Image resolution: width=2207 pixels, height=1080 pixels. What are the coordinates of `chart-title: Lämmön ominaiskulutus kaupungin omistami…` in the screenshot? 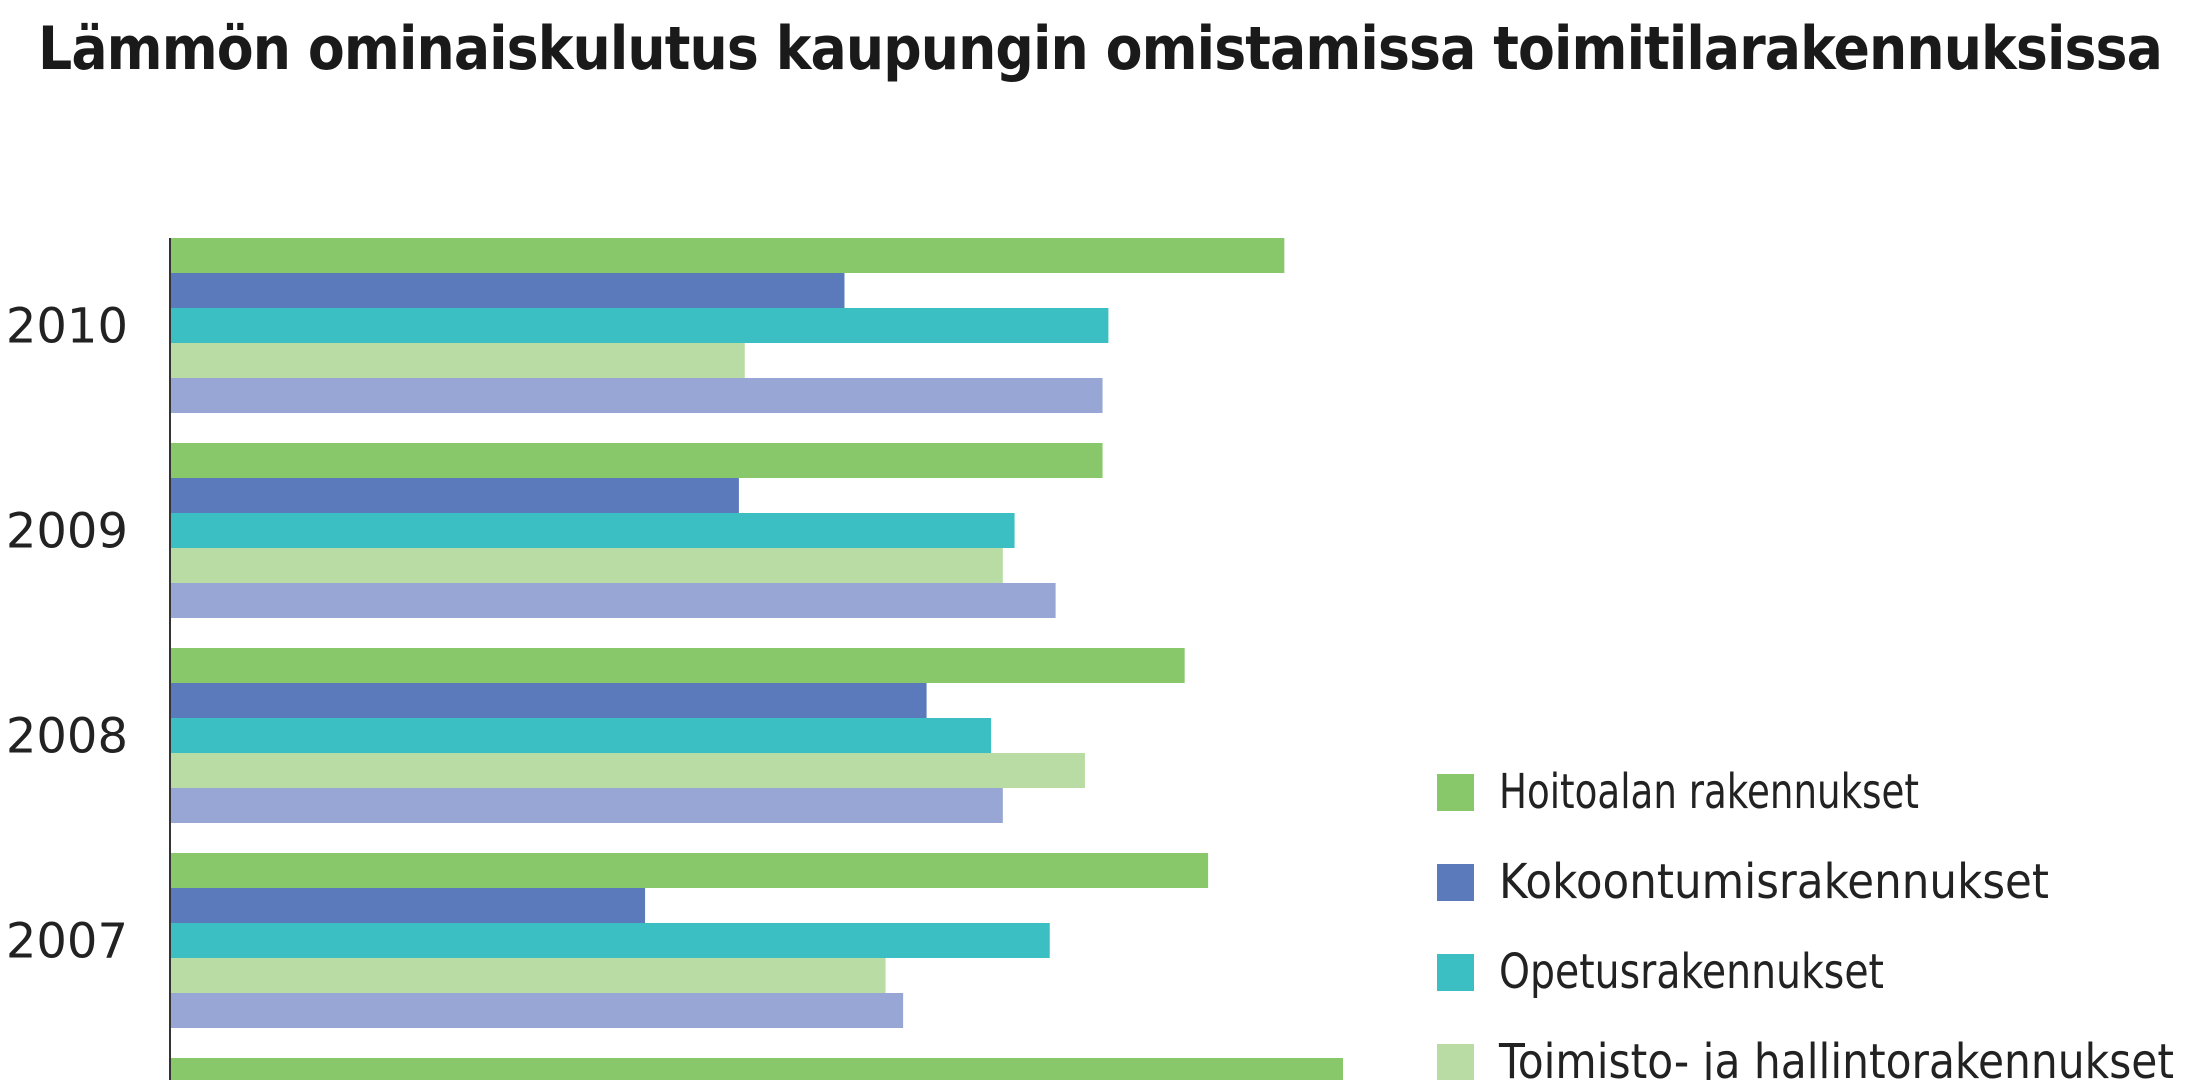 It's located at (1100, 49).